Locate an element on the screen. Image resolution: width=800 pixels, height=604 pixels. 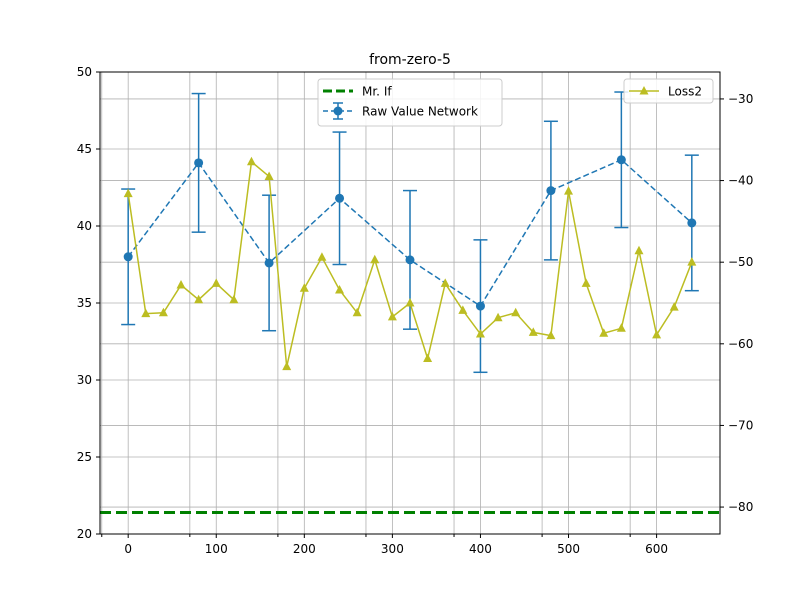
y-right-tick-label: −80 is located at coordinates (740, 507).